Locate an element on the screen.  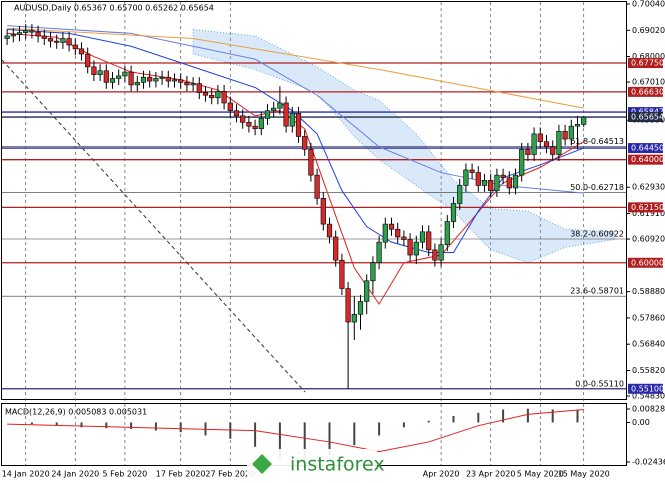
y-tick-label: 0.57860 is located at coordinates (648, 317).